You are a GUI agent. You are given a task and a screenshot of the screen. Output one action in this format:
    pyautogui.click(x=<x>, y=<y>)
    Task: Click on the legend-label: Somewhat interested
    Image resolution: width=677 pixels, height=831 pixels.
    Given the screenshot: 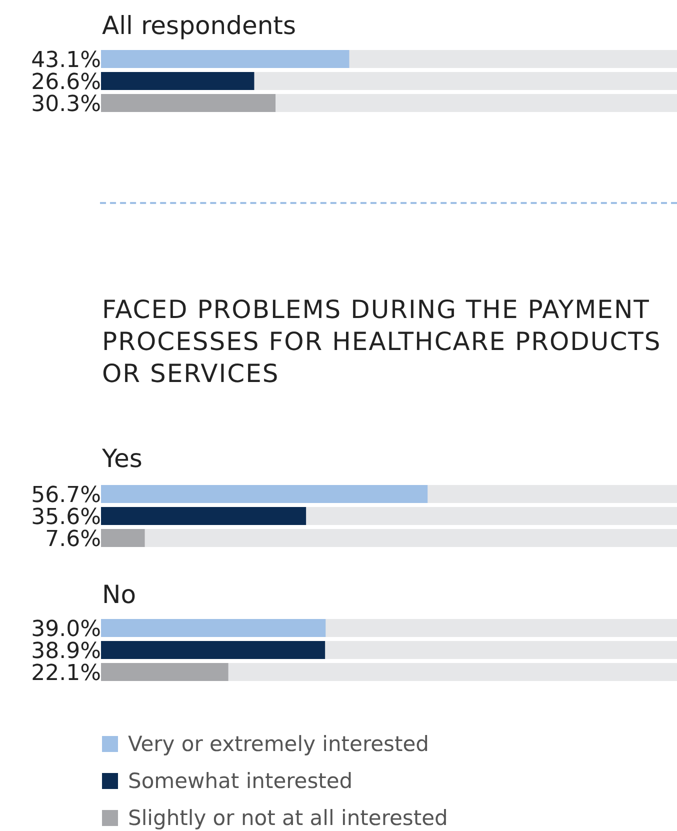 What is the action you would take?
    pyautogui.click(x=240, y=780)
    